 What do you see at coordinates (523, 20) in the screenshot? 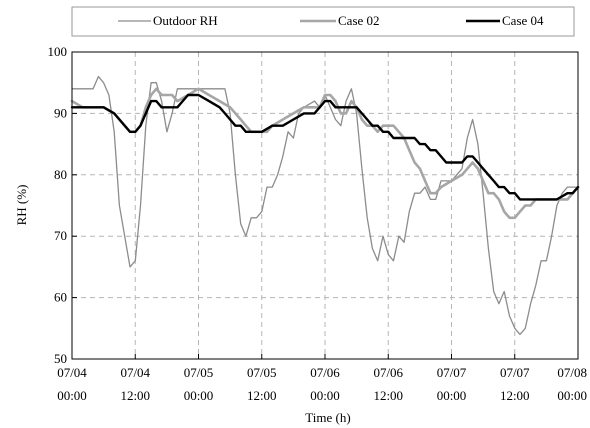
I see `legend-label-case-04: Case 04` at bounding box center [523, 20].